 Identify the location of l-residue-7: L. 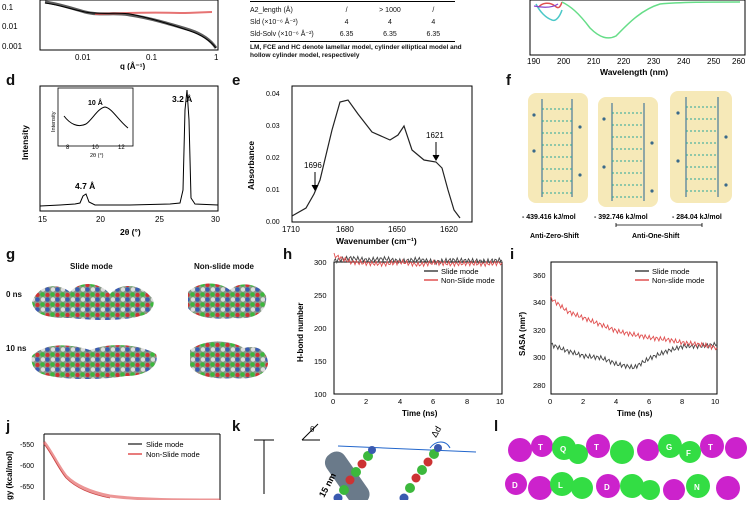
(560, 485).